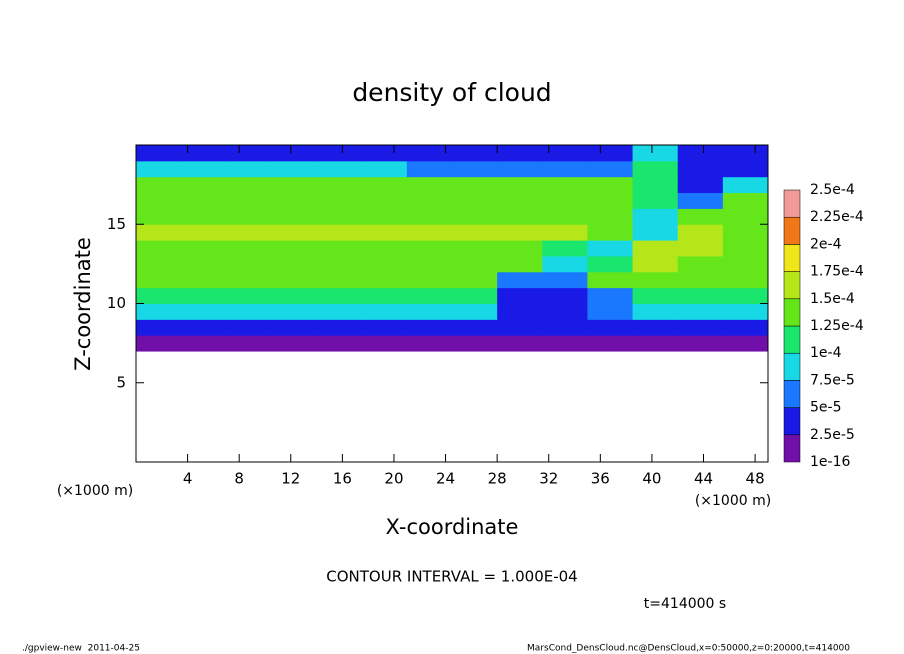 This screenshot has width=904, height=654. Describe the element at coordinates (81, 649) in the screenshot. I see `footer-left: ./gpview-new 2011-04-25` at that location.